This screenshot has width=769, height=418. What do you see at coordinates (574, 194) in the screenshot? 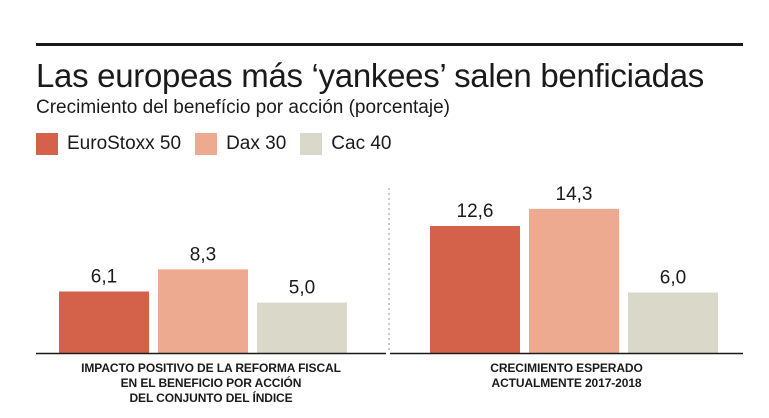
I see `bar-label-dax-group-2: 14,3` at bounding box center [574, 194].